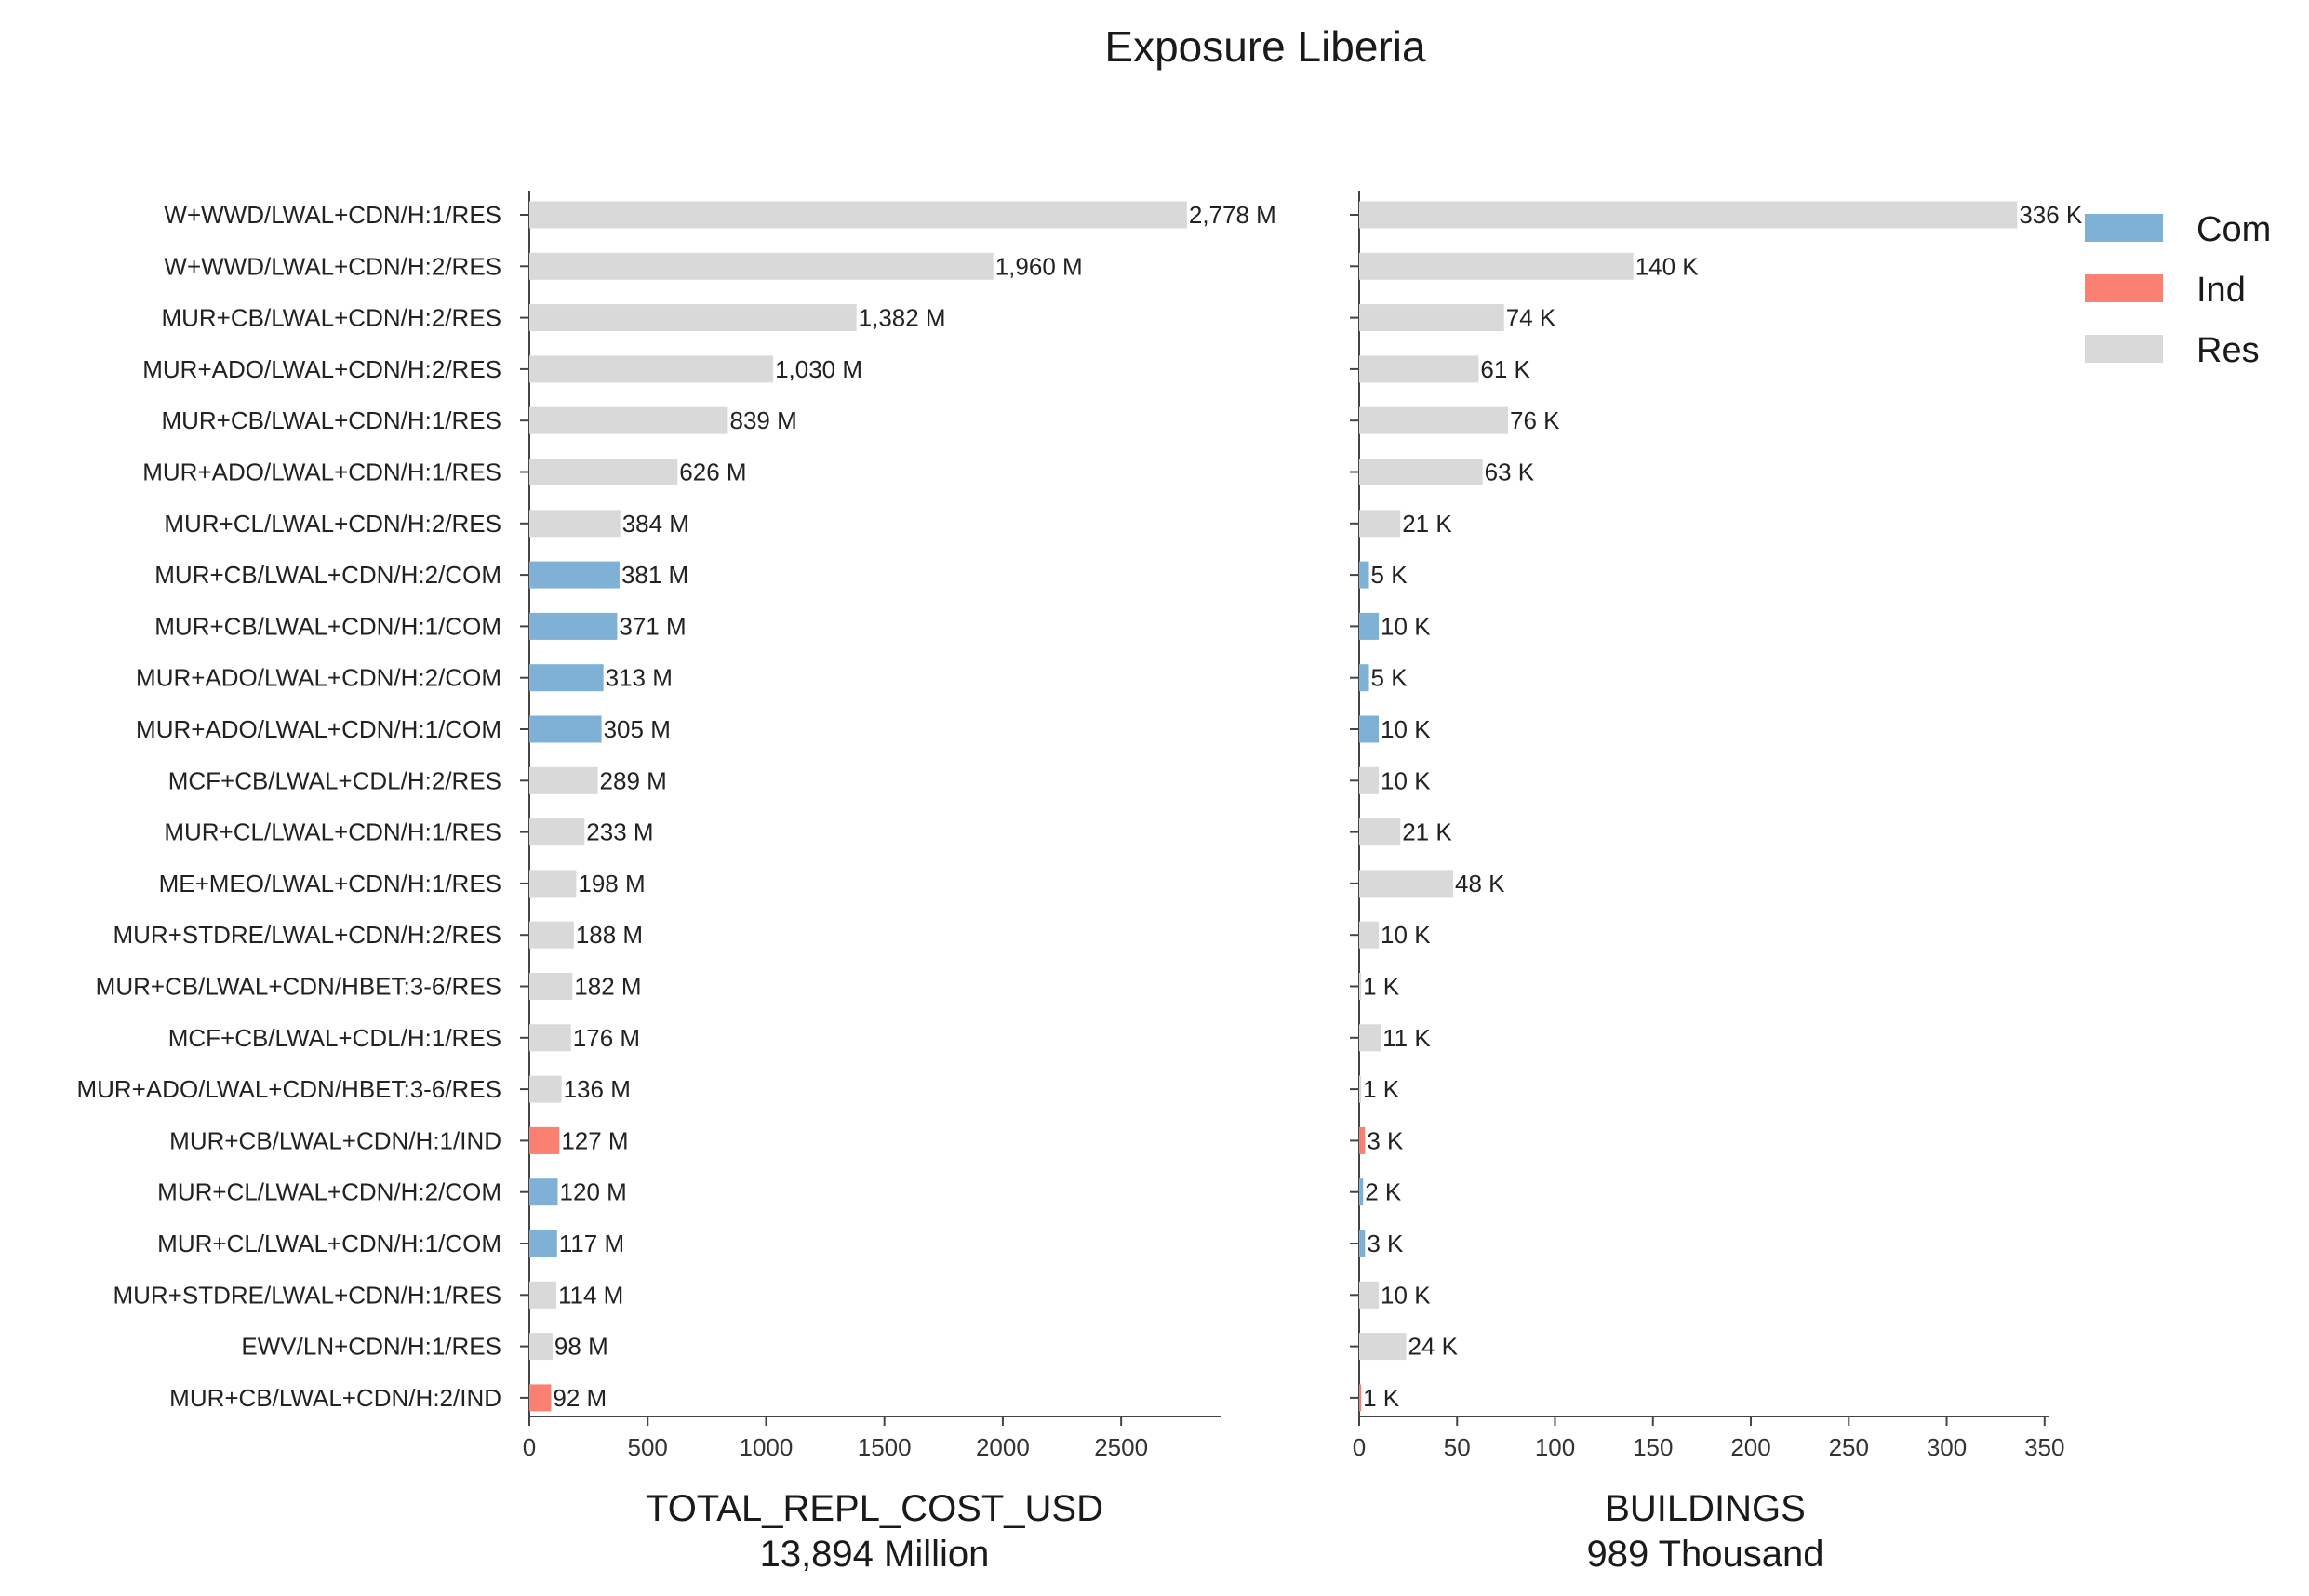  I want to click on data-label: 1,960 M, so click(1039, 266).